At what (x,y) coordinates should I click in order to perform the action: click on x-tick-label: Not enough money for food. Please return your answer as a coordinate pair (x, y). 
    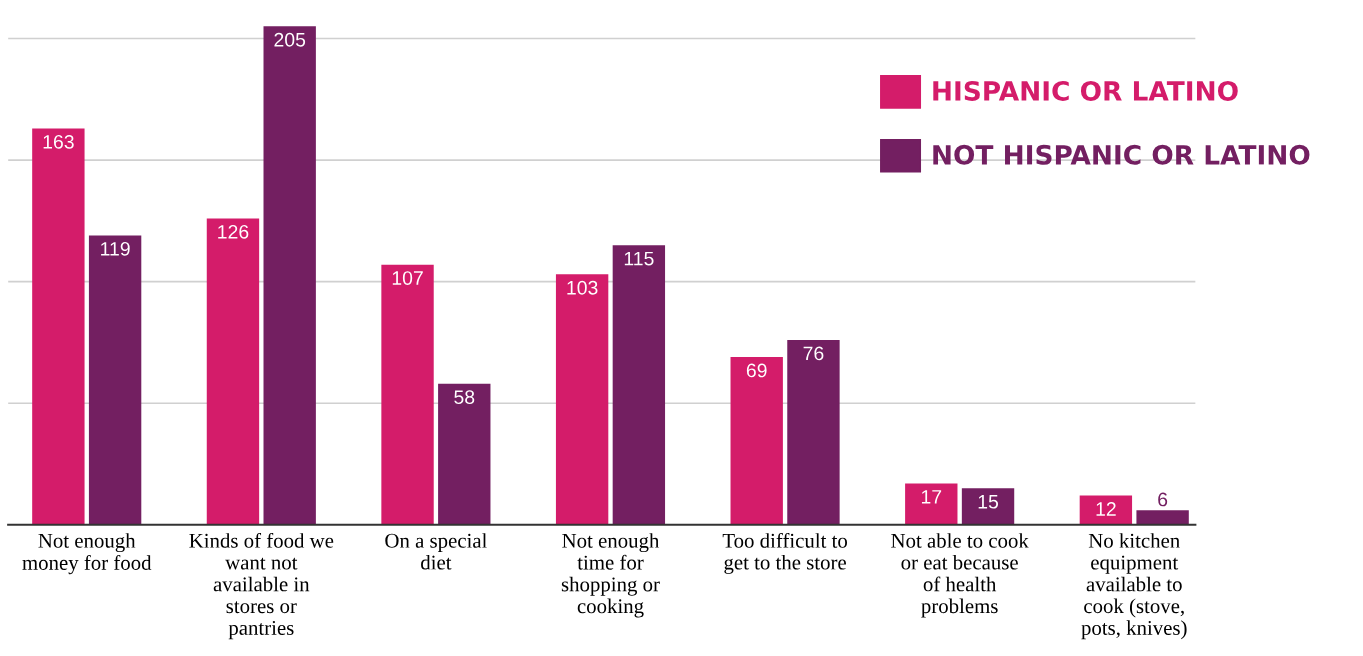
    Looking at the image, I should click on (87, 554).